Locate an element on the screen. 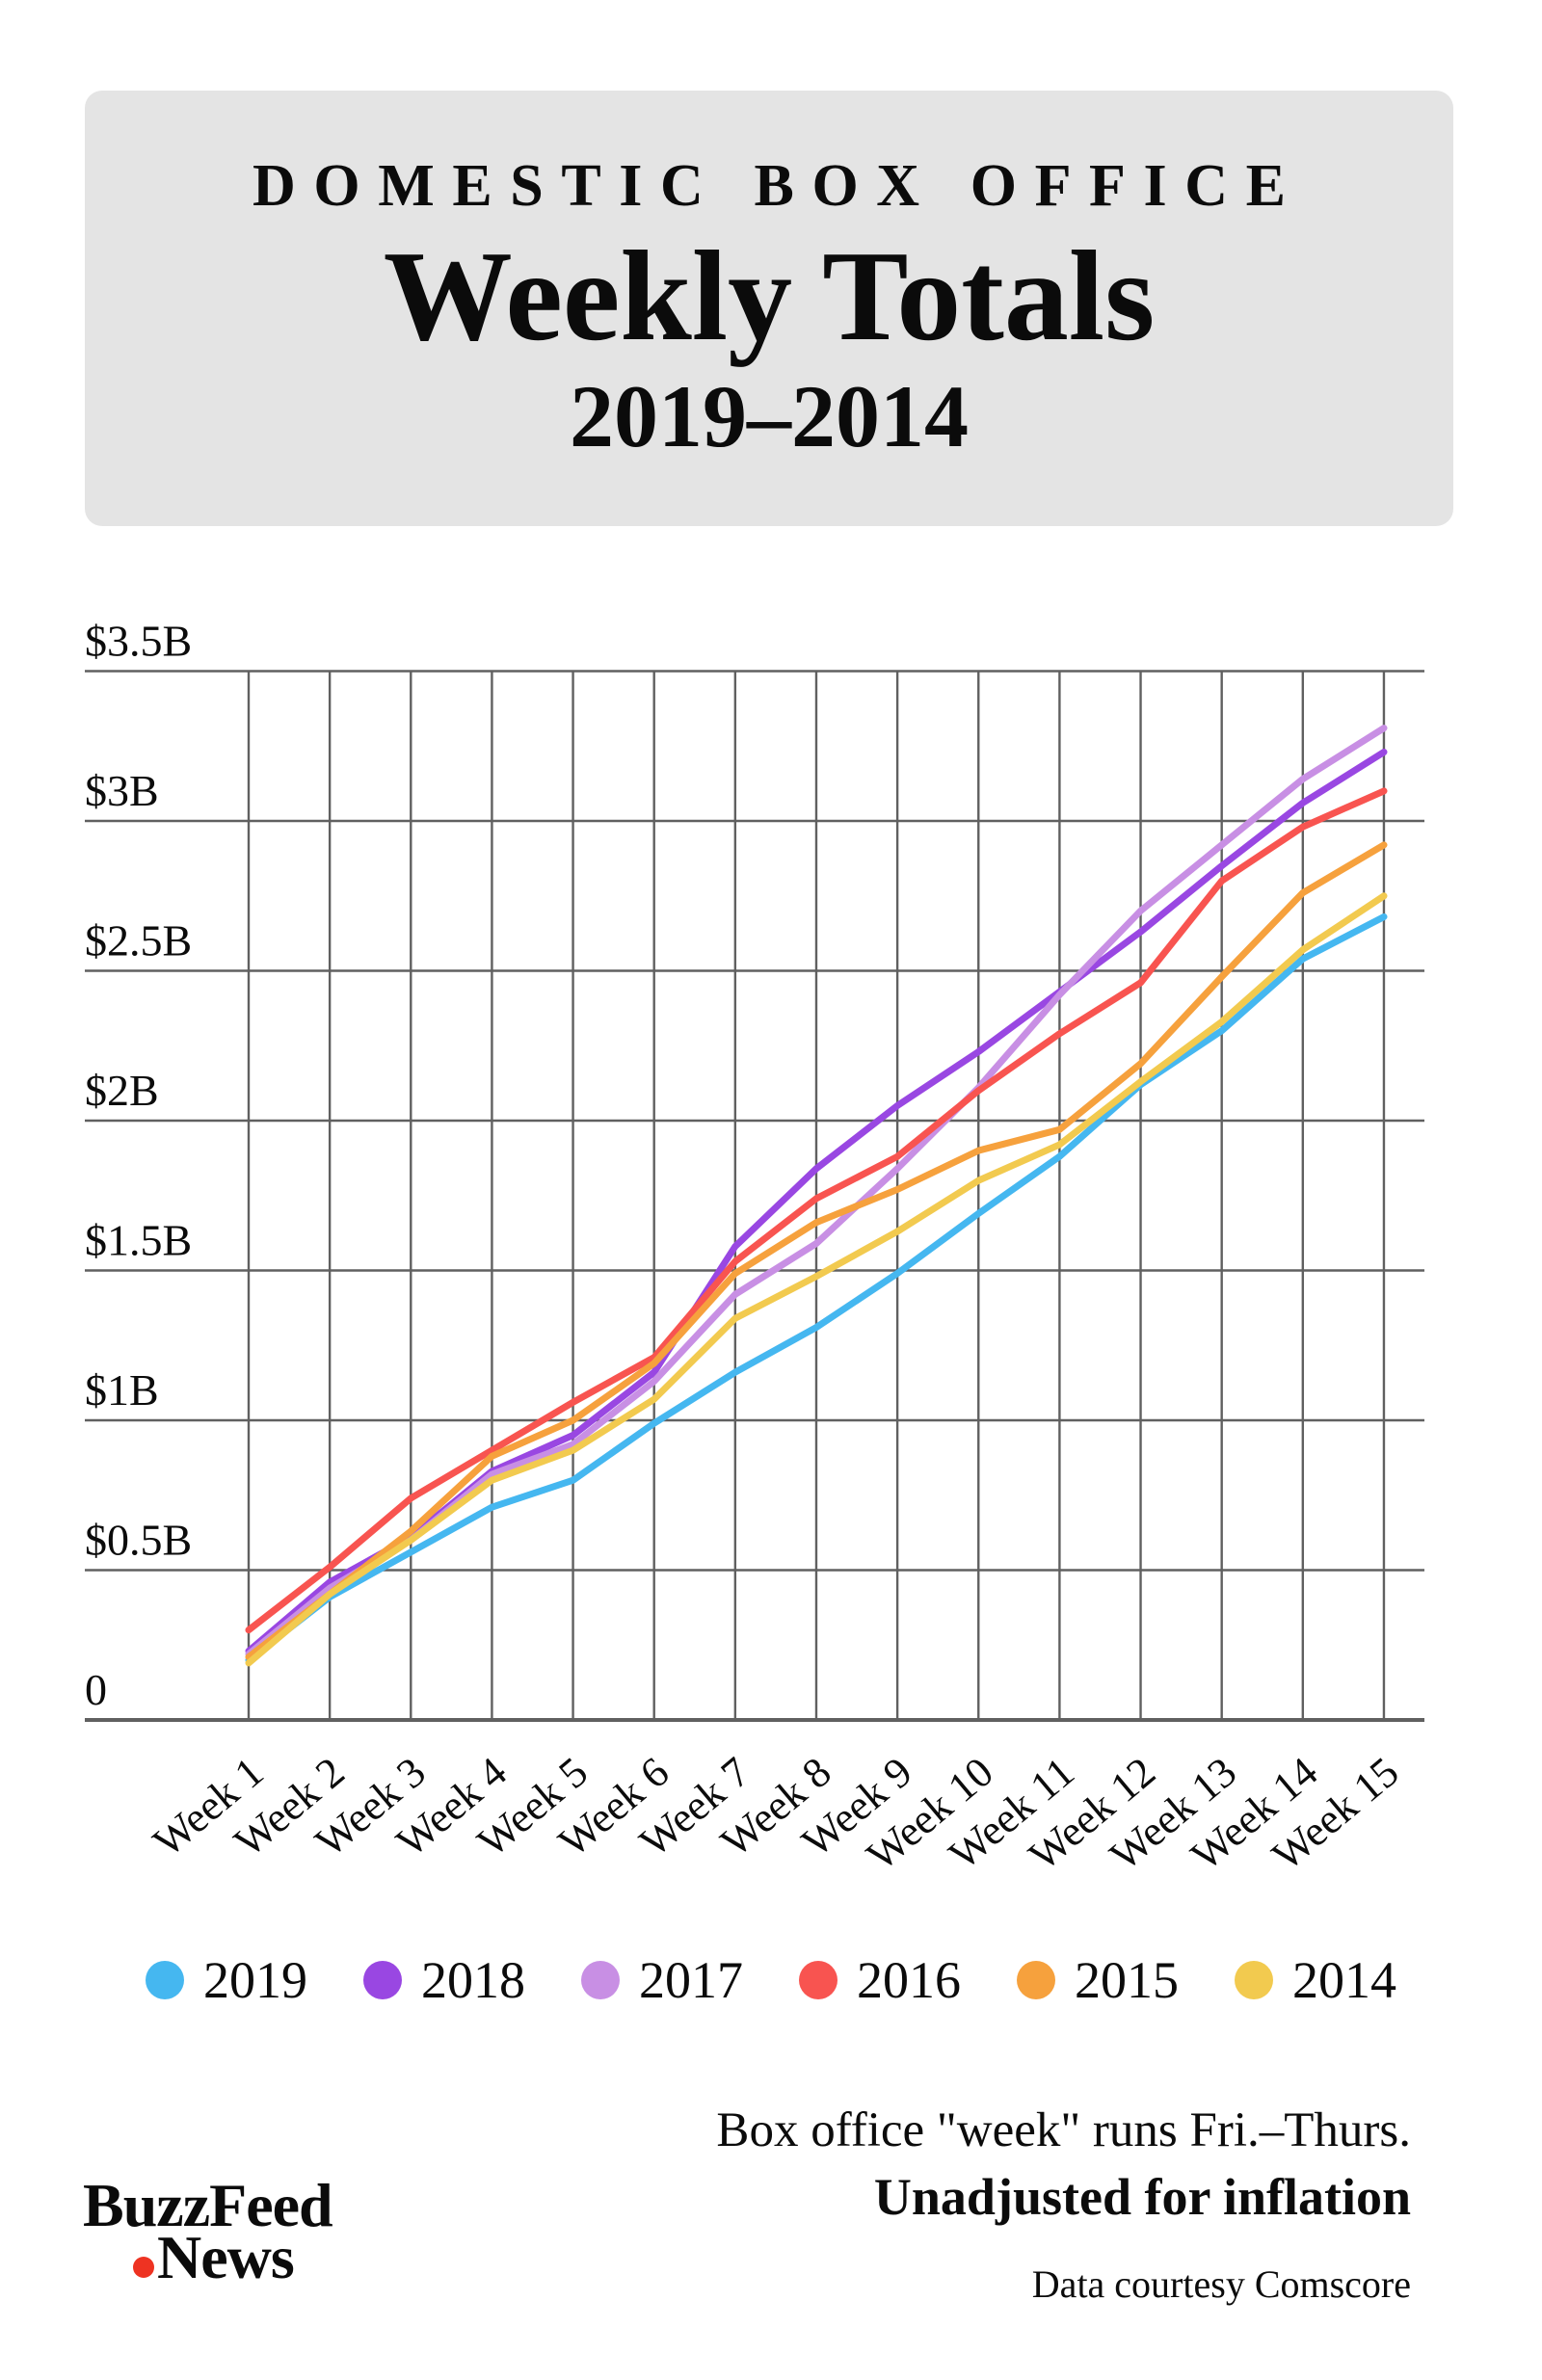 Image resolution: width=1542 pixels, height=2380 pixels. y-tick-label: $2.5B is located at coordinates (138, 941).